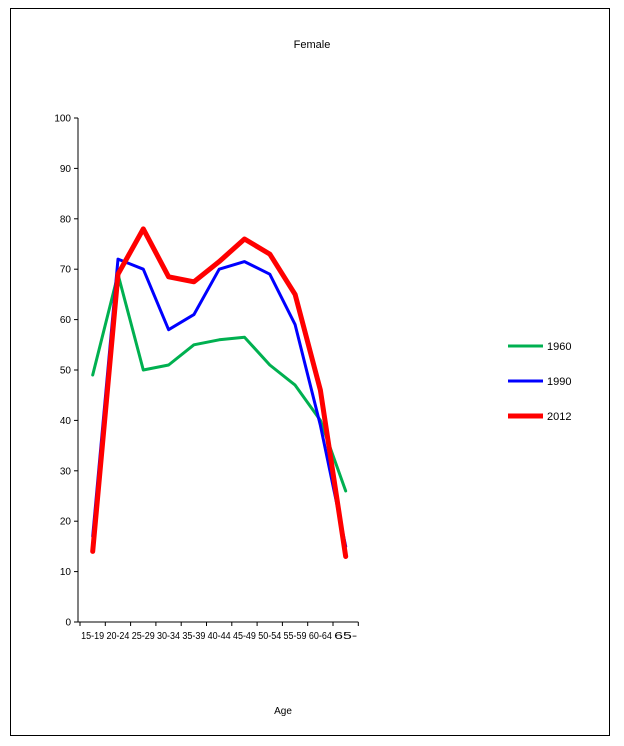 Image resolution: width=624 pixels, height=746 pixels. What do you see at coordinates (244, 636) in the screenshot?
I see `x-tick-label: 45-49` at bounding box center [244, 636].